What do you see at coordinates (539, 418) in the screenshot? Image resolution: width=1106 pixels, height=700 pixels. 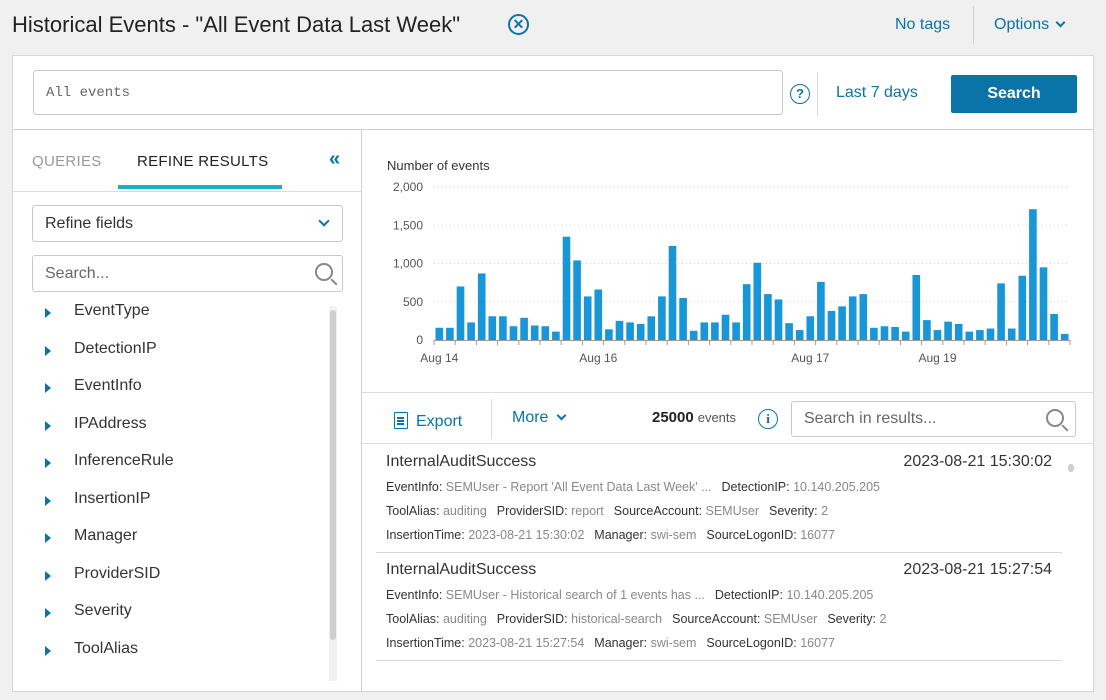 I see `more-button: More` at bounding box center [539, 418].